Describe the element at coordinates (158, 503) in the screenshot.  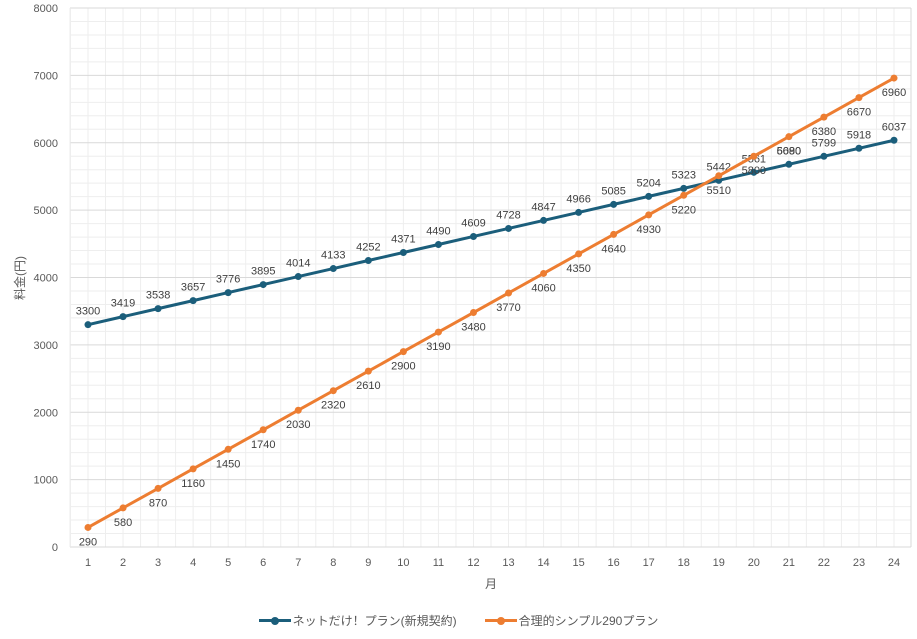
I see `data-label: 870` at that location.